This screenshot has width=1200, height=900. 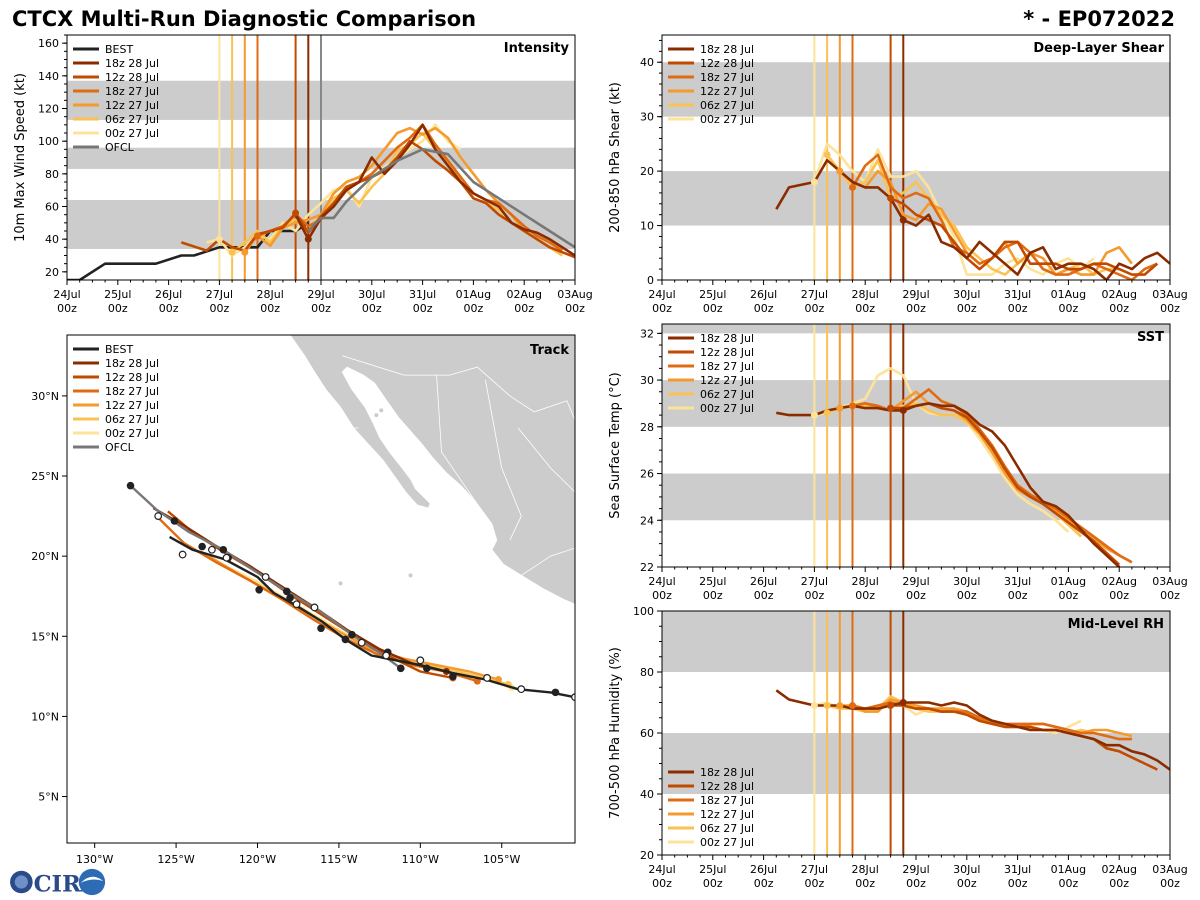 What do you see at coordinates (45, 636) in the screenshot?
I see `y-tick-label: 15°N` at bounding box center [45, 636].